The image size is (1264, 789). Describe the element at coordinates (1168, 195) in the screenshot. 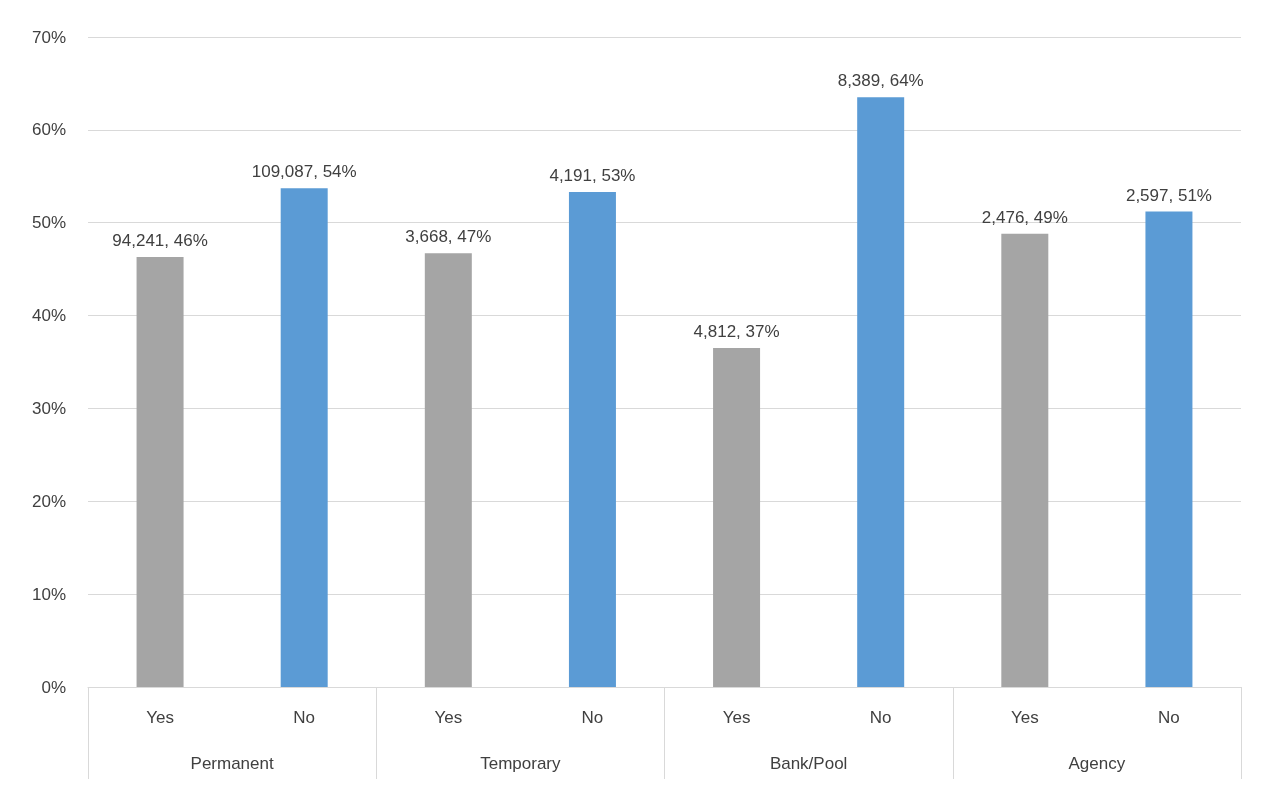

I see `data-label: 2,597, 51%` at that location.